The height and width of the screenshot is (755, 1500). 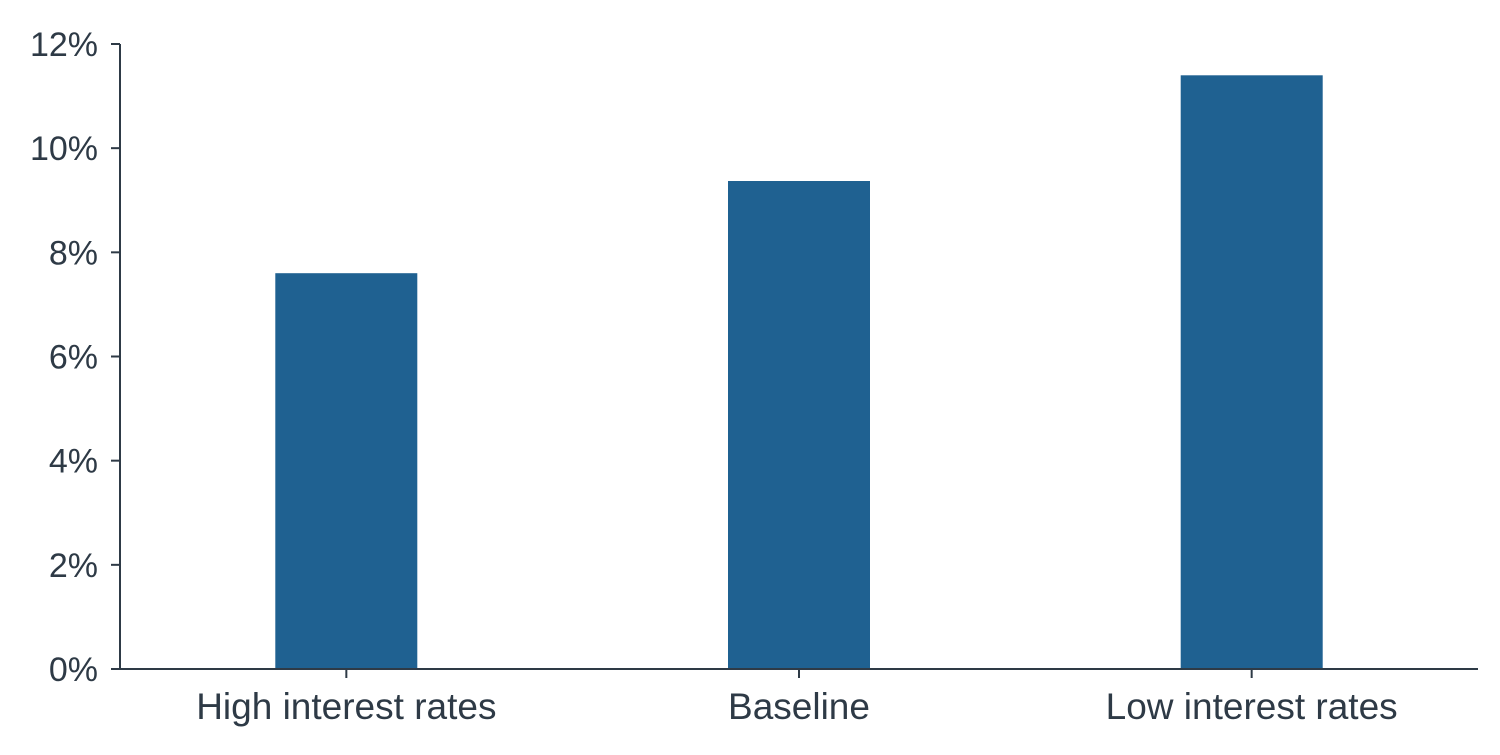 What do you see at coordinates (64, 149) in the screenshot?
I see `y-tick-label: 10%` at bounding box center [64, 149].